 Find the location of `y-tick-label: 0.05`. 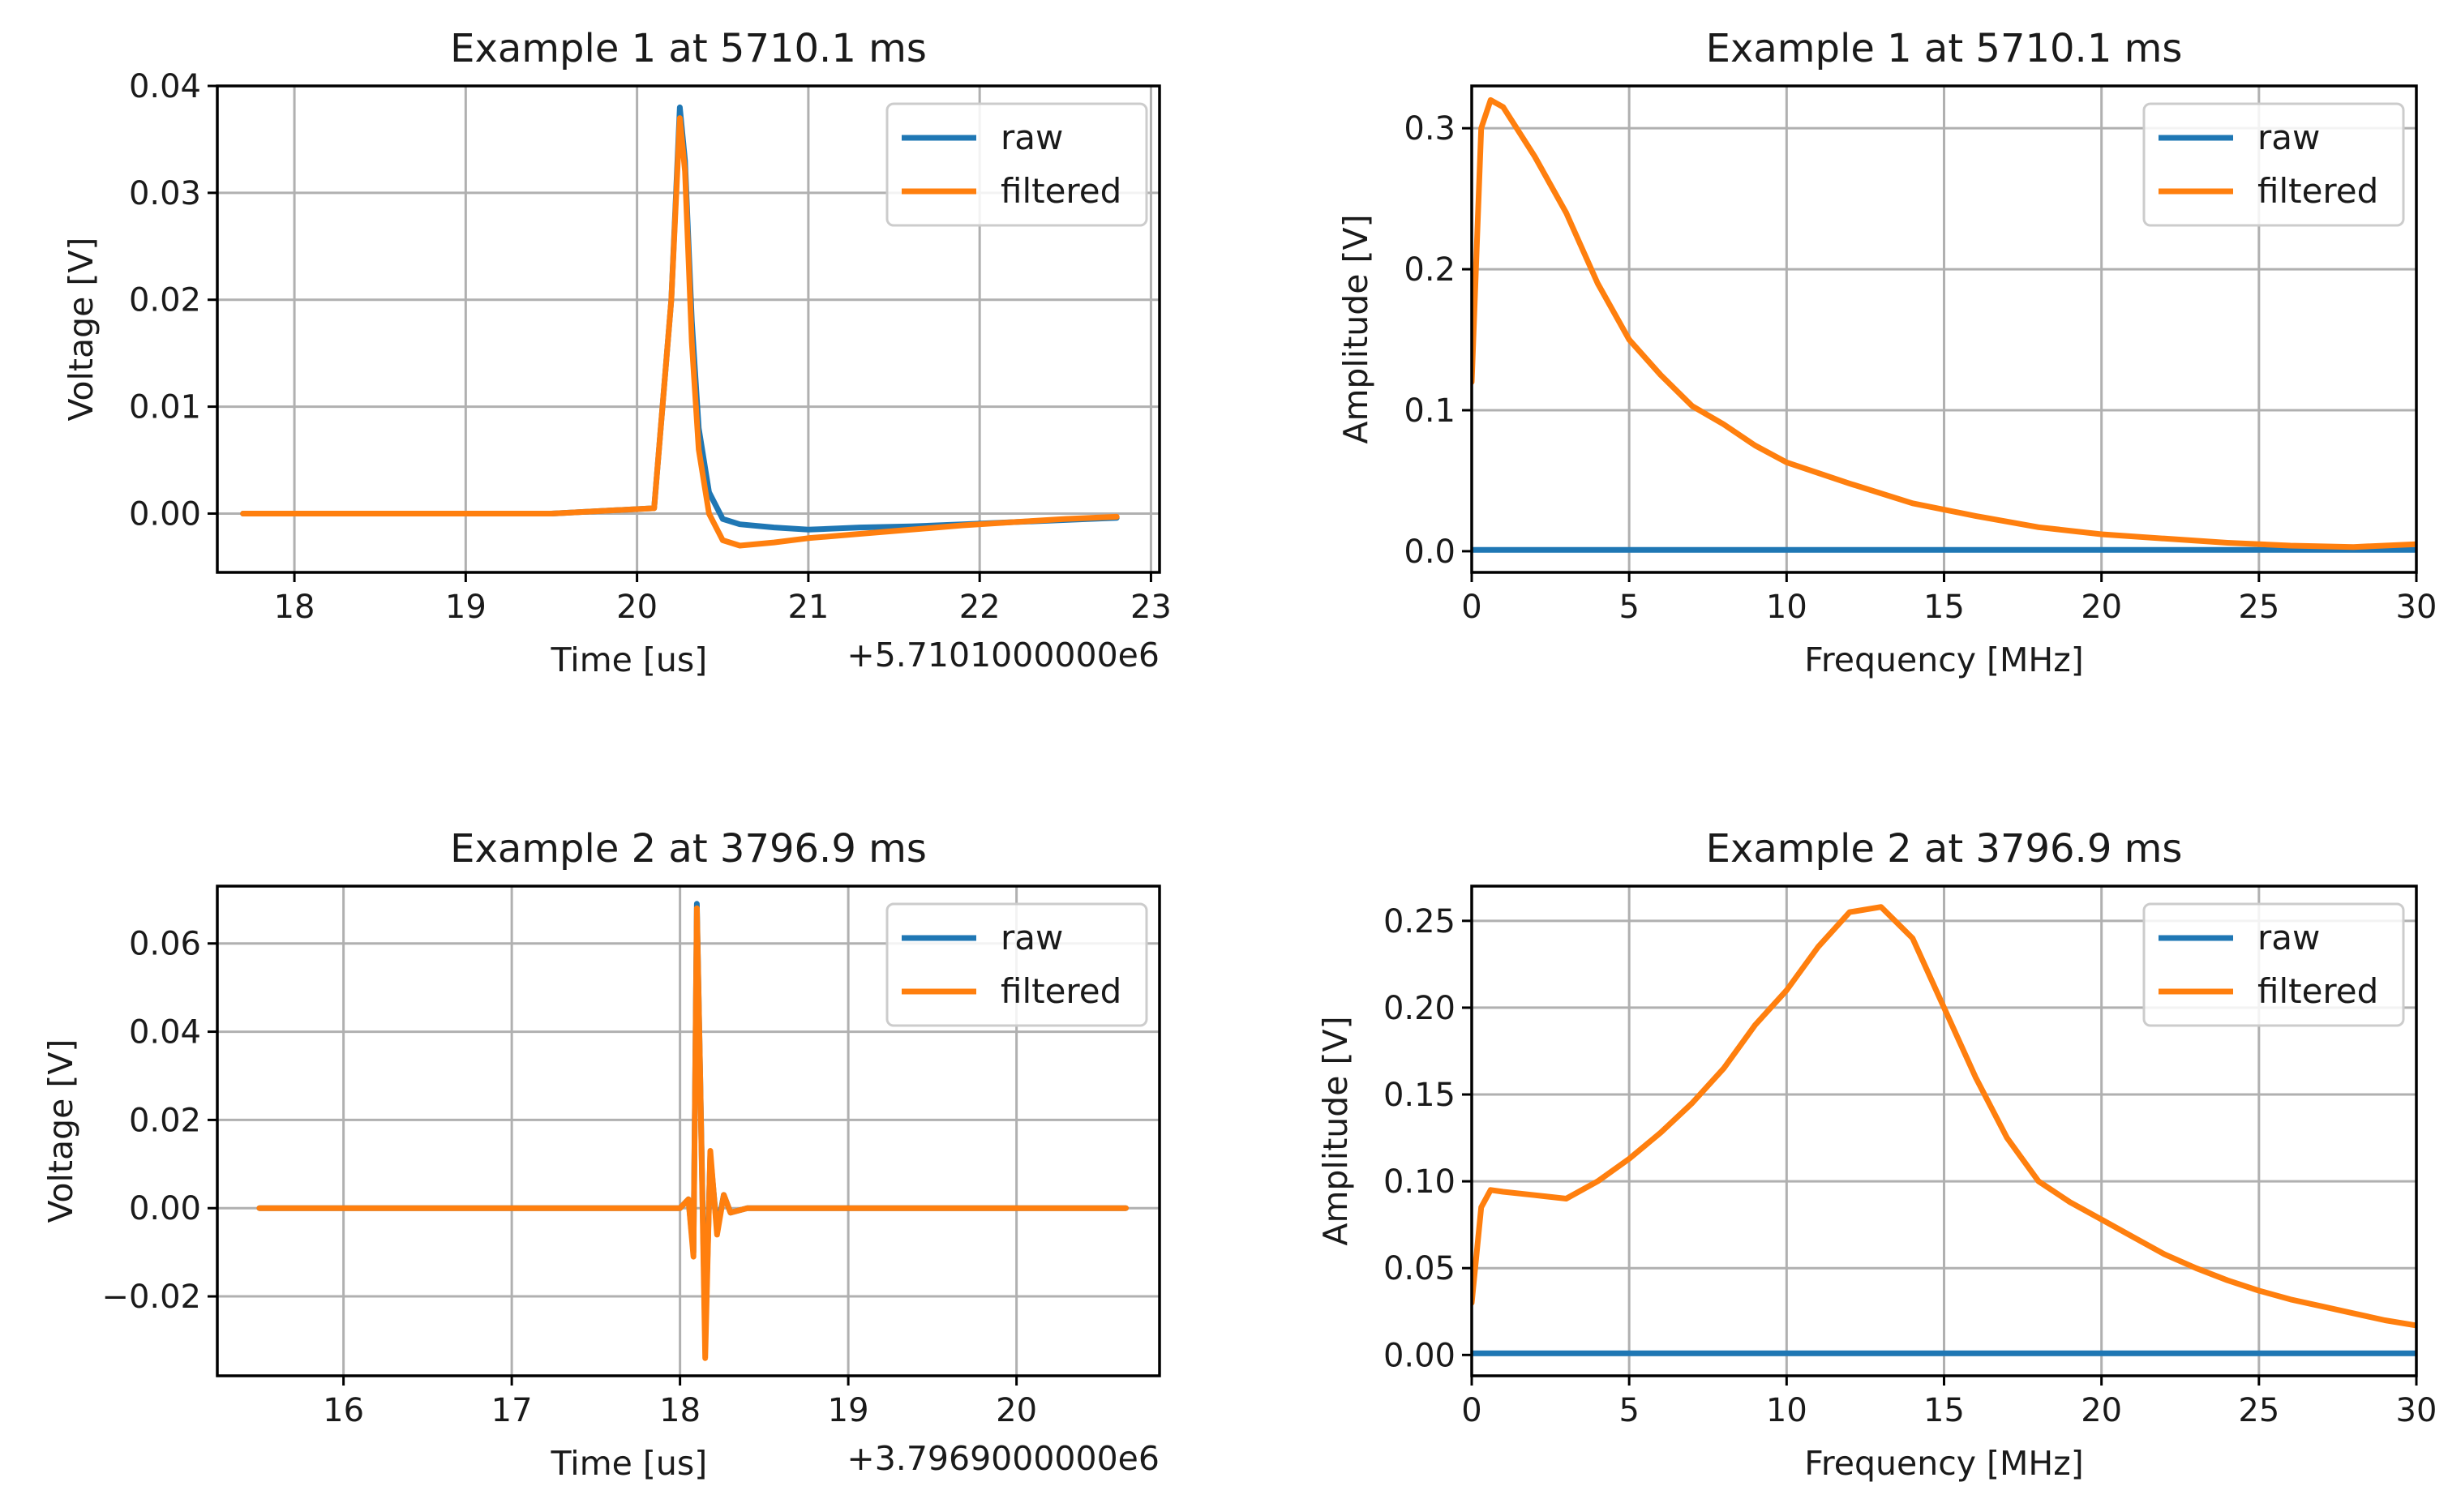

y-tick-label: 0.05 is located at coordinates (1420, 1268).